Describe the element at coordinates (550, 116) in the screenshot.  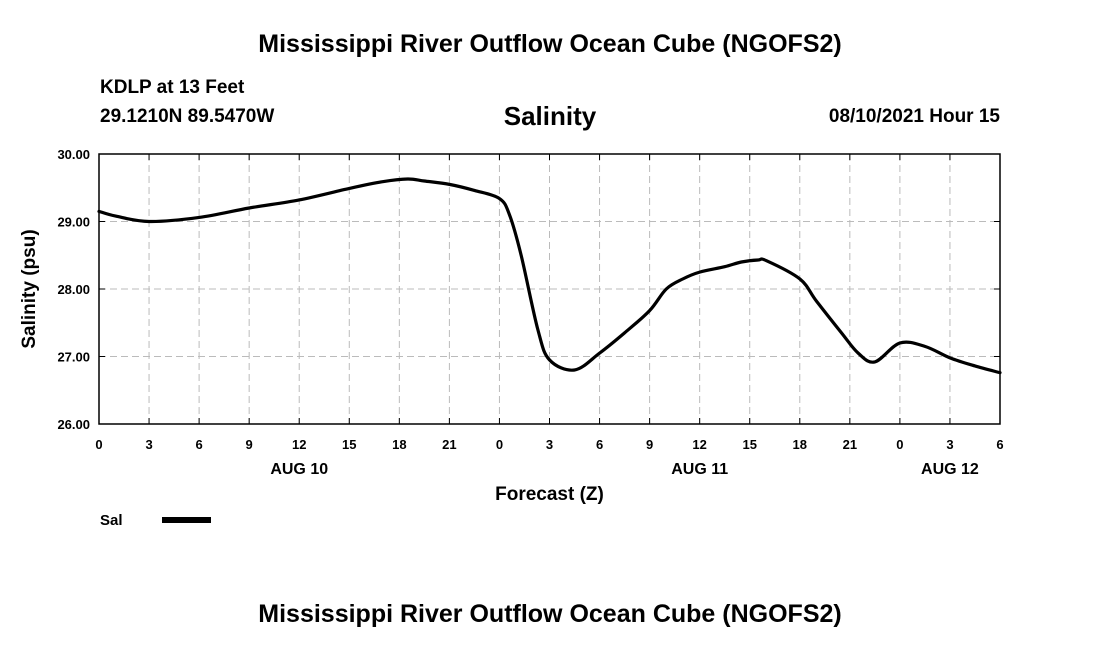
I see `chart-title: Salinity` at that location.